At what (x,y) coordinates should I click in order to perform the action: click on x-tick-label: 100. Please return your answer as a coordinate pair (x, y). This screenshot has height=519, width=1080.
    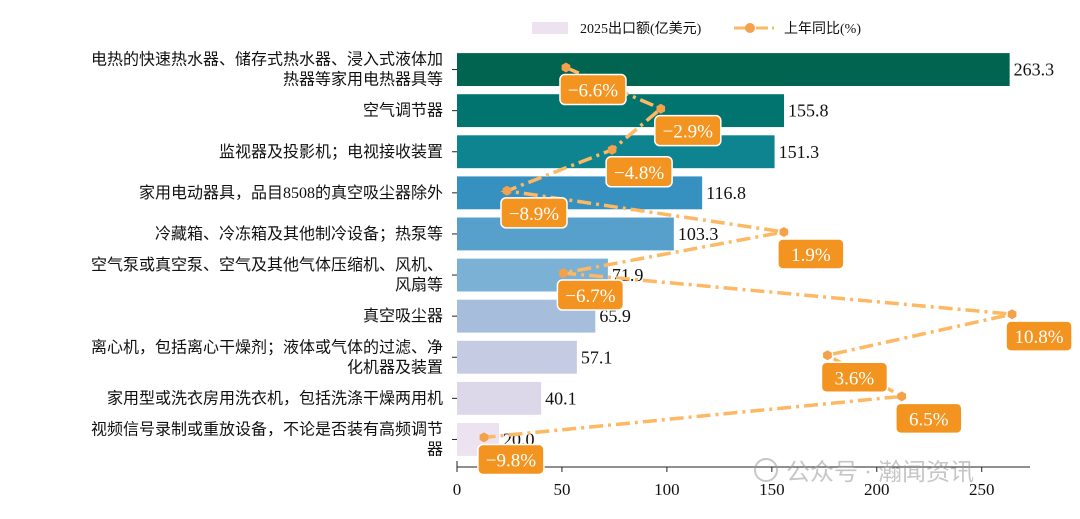
    Looking at the image, I should click on (667, 489).